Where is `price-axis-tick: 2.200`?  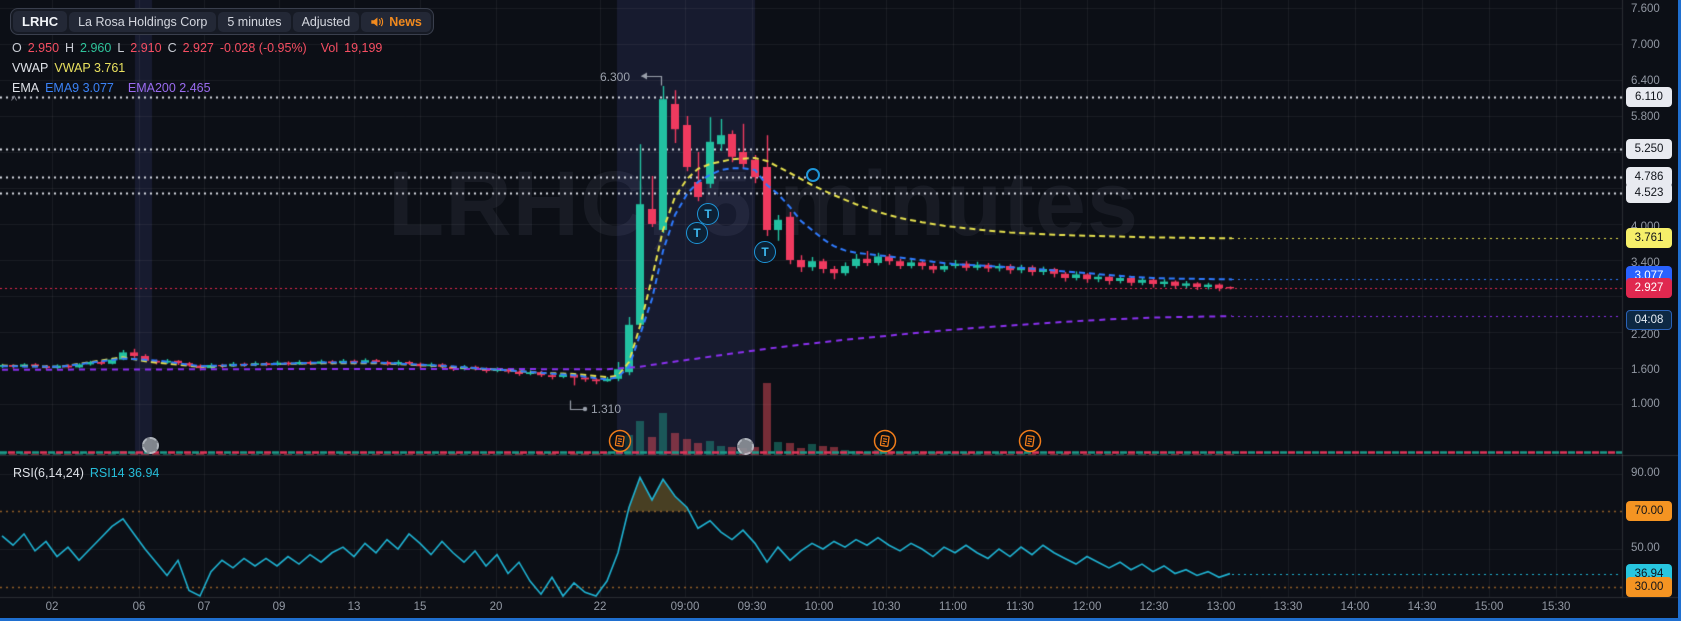 price-axis-tick: 2.200 is located at coordinates (1645, 335).